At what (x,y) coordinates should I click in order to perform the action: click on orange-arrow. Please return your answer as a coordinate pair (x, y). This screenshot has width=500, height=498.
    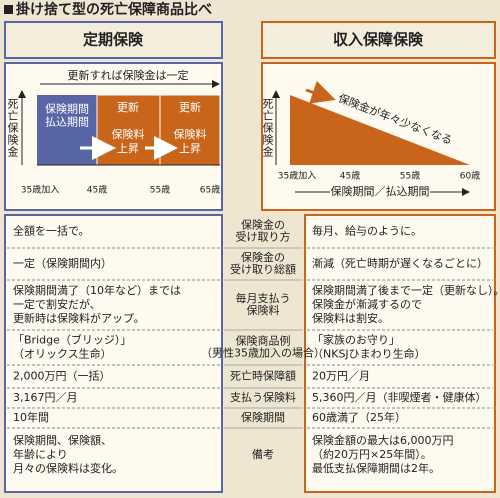
    Looking at the image, I should click on (320, 92).